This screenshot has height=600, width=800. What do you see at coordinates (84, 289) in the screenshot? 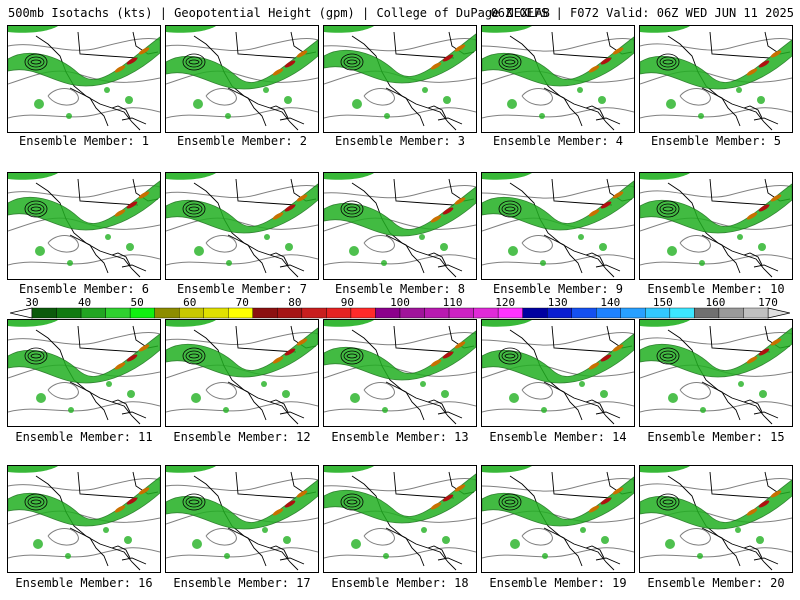
I see `ensemble-member-caption: Ensemble Member: 6` at bounding box center [84, 289].